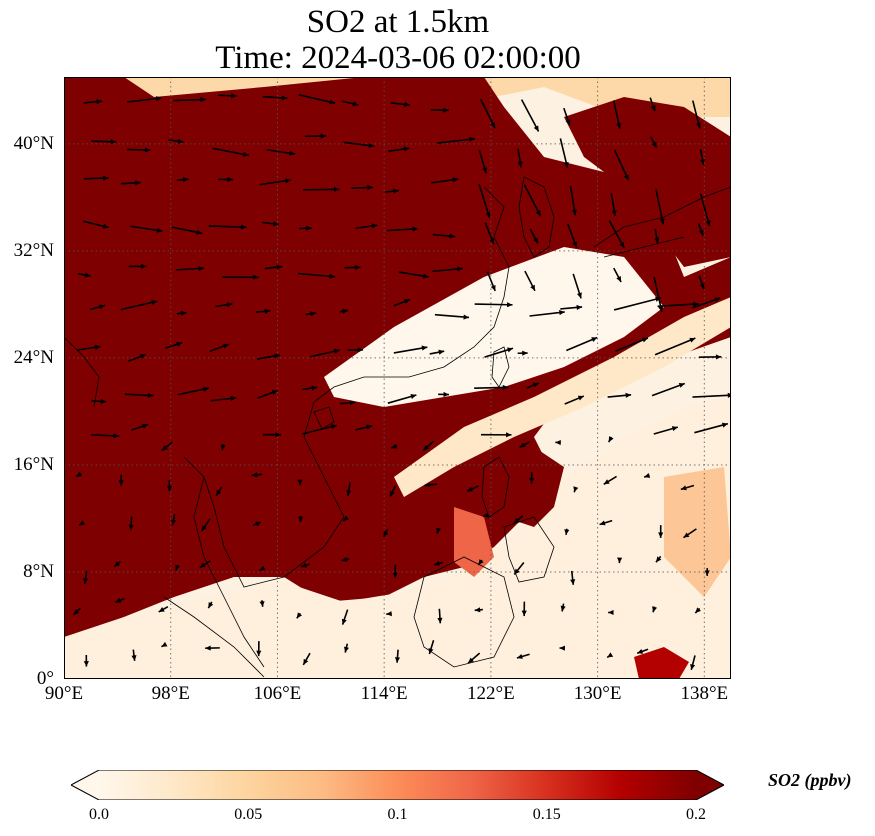 This screenshot has height=836, width=875. What do you see at coordinates (546, 814) in the screenshot?
I see `colorbar-tick-label: 0.15` at bounding box center [546, 814].